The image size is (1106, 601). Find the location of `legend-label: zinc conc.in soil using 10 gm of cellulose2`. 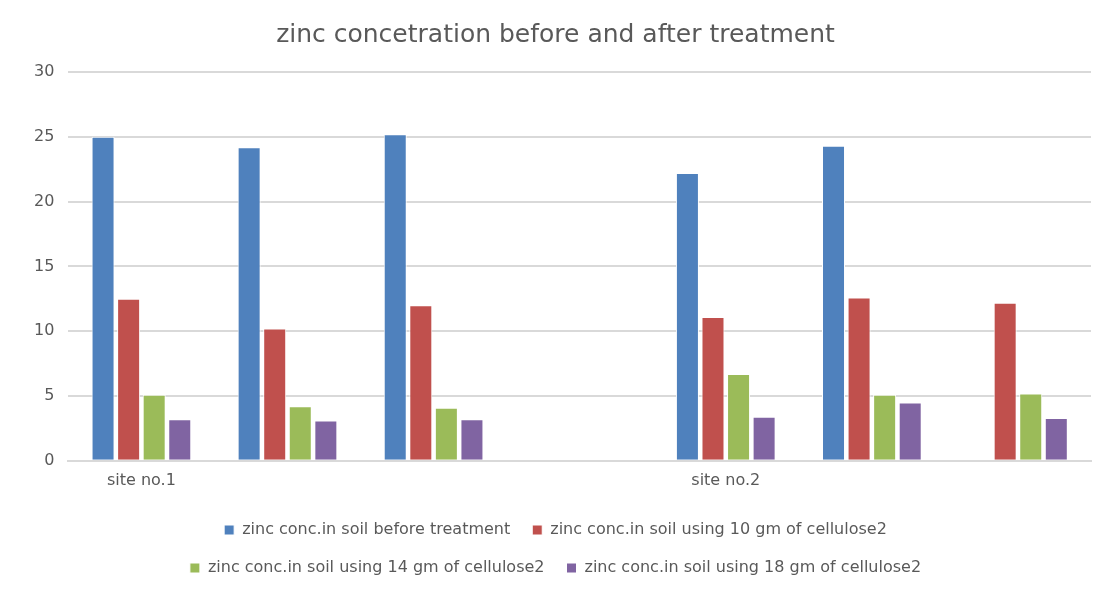

legend-label: zinc conc.in soil using 10 gm of cellulose2 is located at coordinates (718, 529).